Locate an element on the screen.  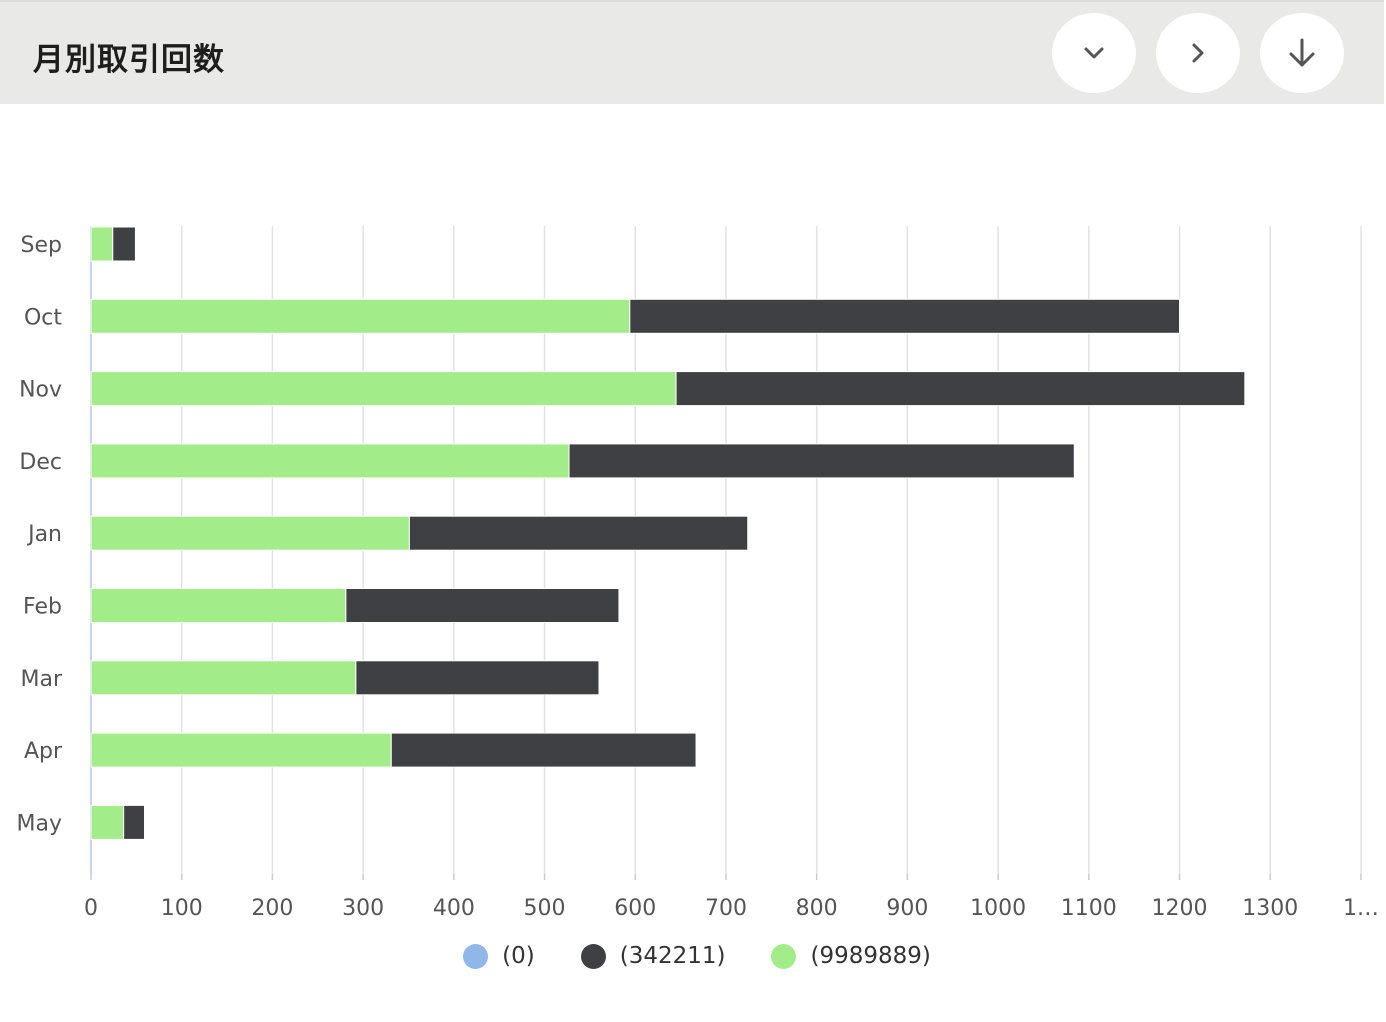
x-tick-label: 800 is located at coordinates (817, 908).